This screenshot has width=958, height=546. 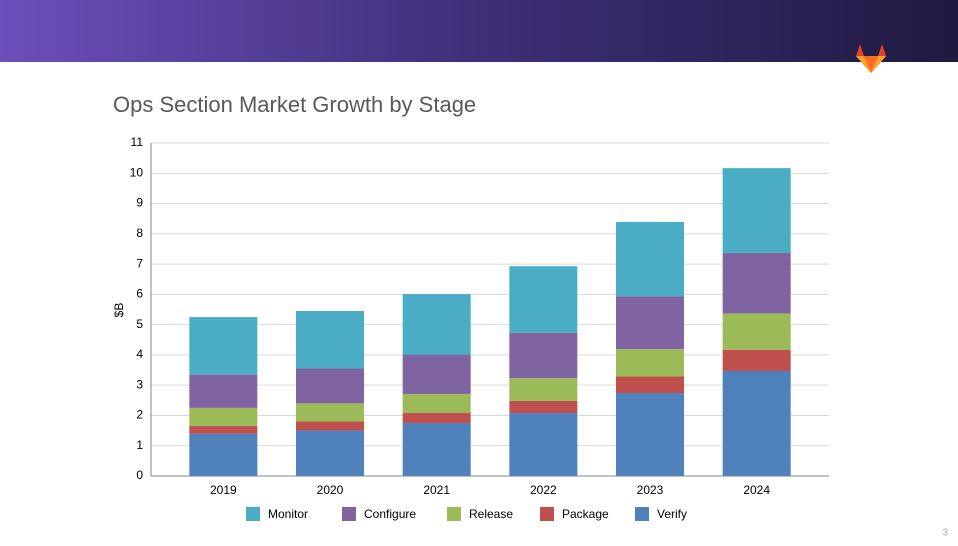 I want to click on header-bar, so click(x=479, y=31).